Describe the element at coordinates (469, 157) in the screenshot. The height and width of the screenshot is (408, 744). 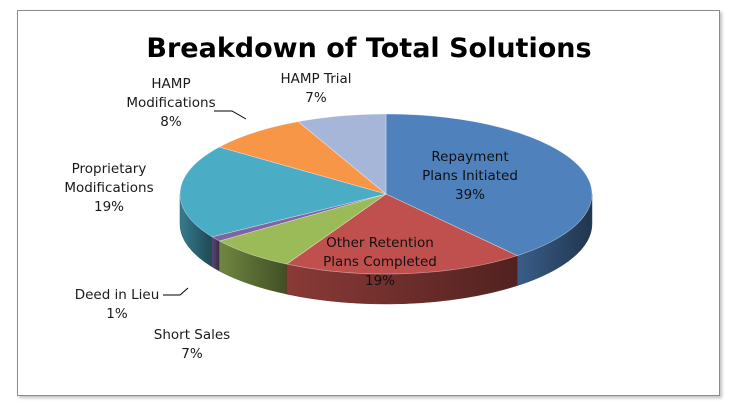
I see `slice-name-label: Repayment` at that location.